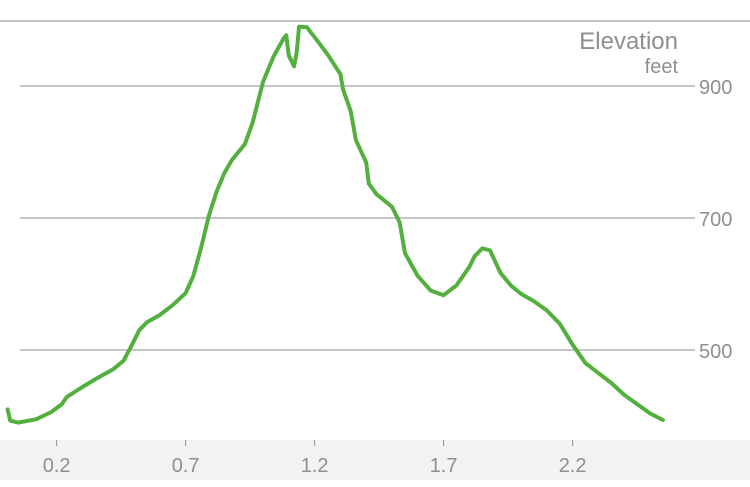 This screenshot has height=487, width=750. I want to click on x-tick-label-0.7: 0.7, so click(186, 466).